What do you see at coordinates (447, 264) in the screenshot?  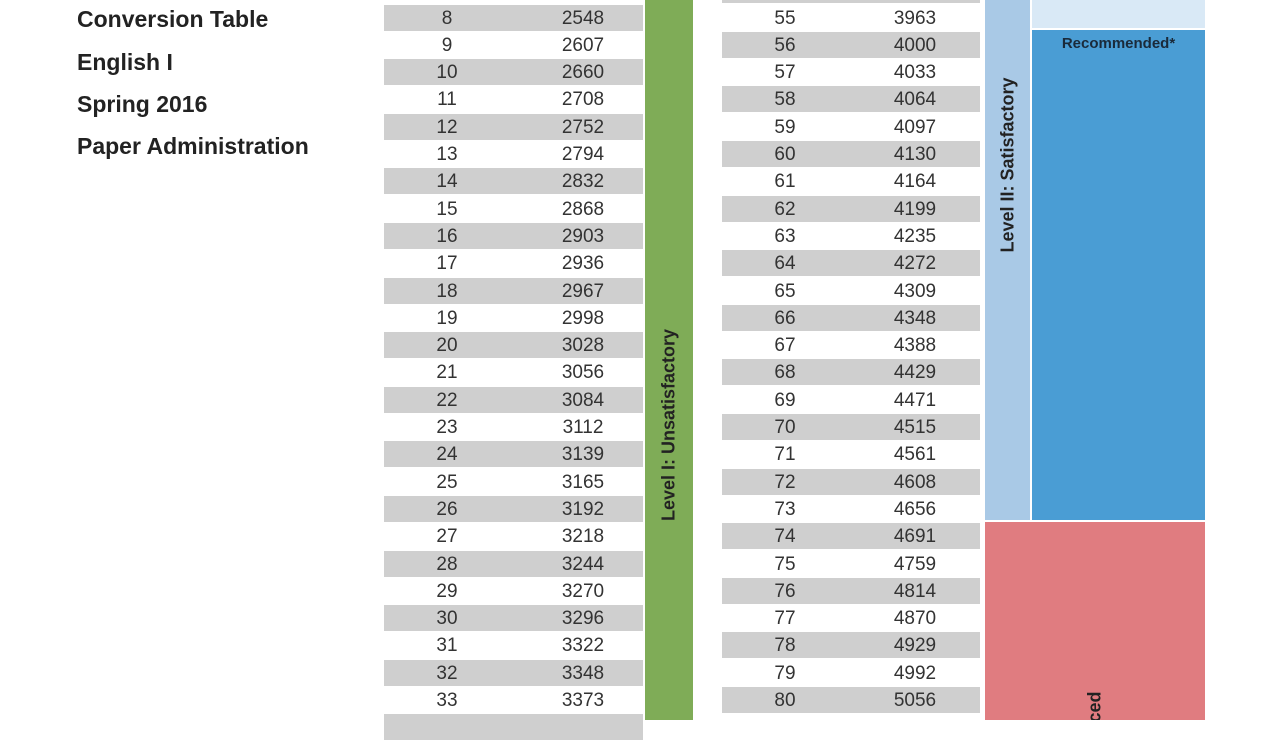 I see `raw-score: 17` at bounding box center [447, 264].